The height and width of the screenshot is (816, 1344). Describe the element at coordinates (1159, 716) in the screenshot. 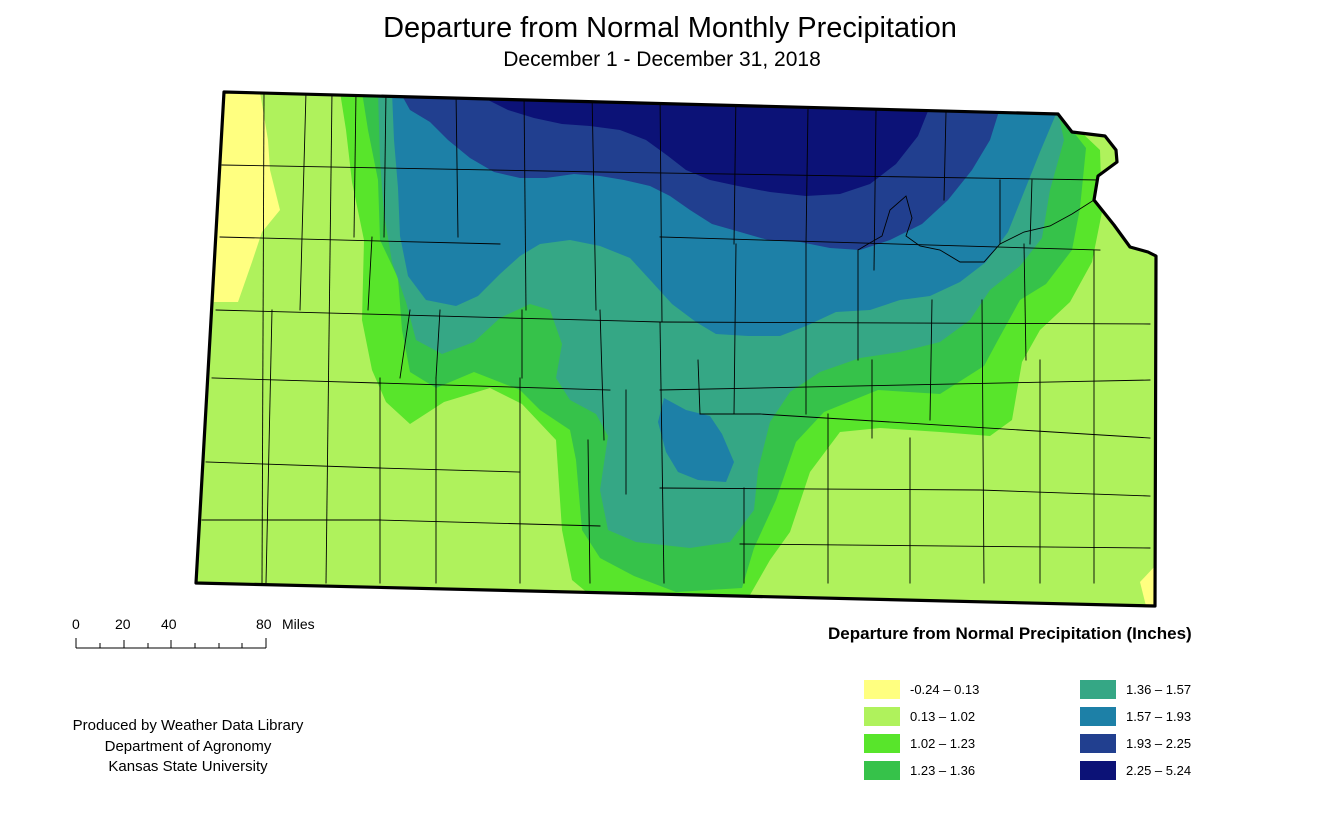

I see `legend-label: 1.57 – 1.93` at that location.